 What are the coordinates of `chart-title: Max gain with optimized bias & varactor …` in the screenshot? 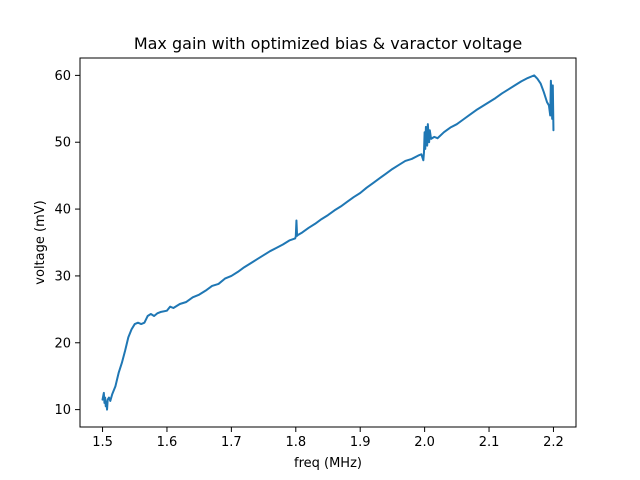 It's located at (328, 43).